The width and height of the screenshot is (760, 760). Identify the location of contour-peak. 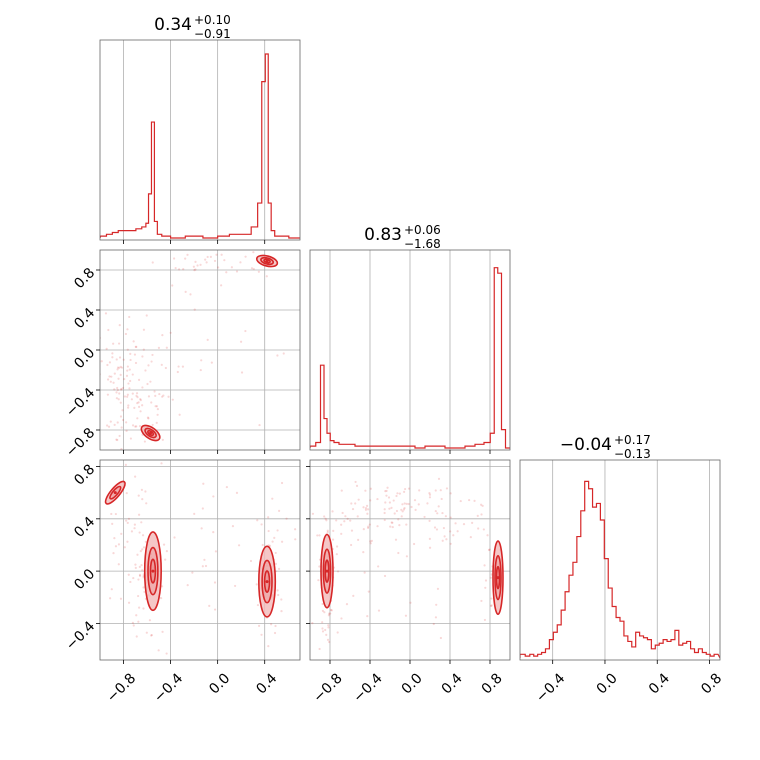
(498, 578).